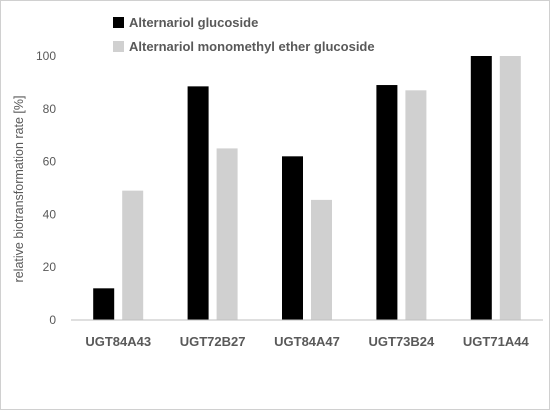  I want to click on bar-ame-glucoside-ugt71a44, so click(510, 188).